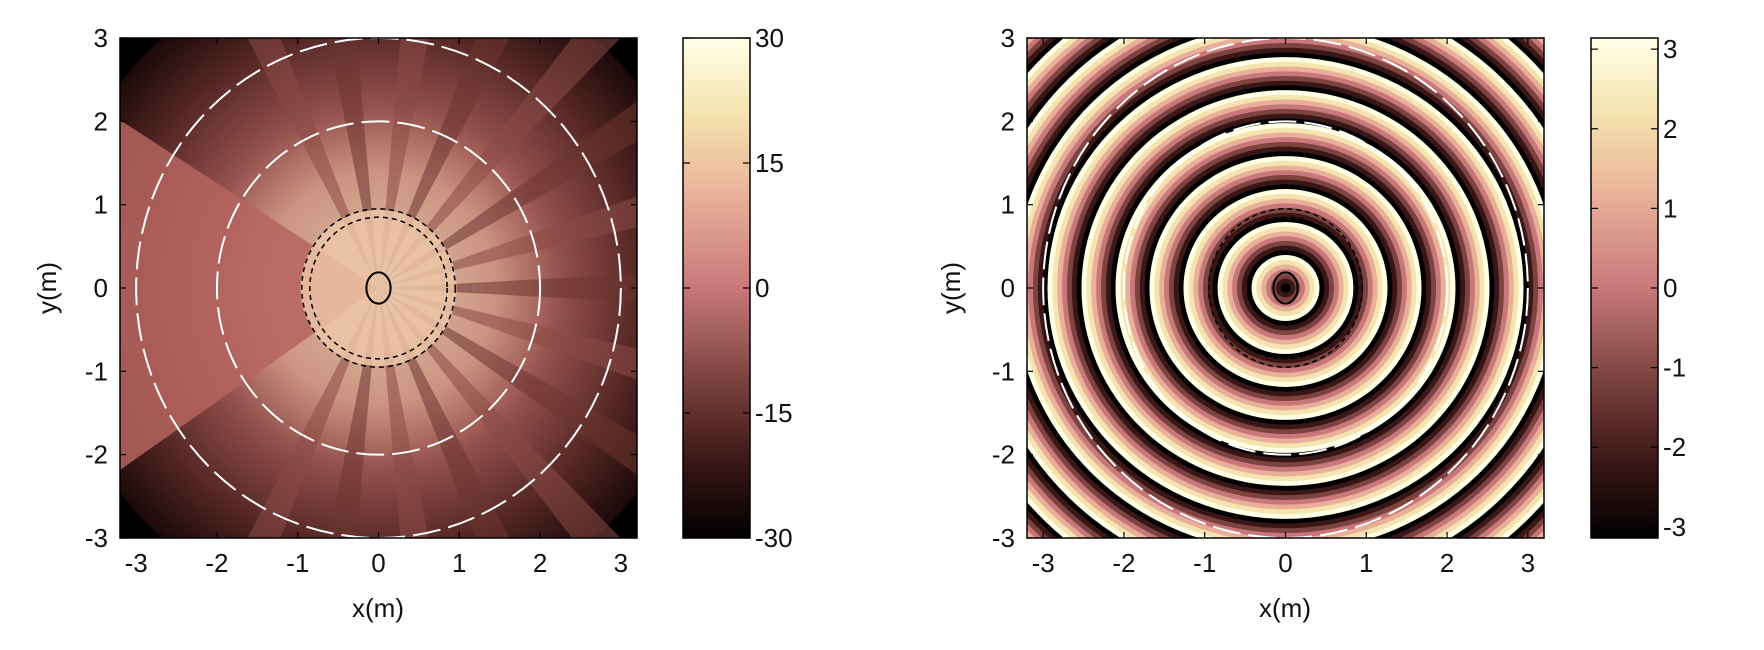 The height and width of the screenshot is (650, 1764). Describe the element at coordinates (716, 288) in the screenshot. I see `magnitude-colorbar` at that location.